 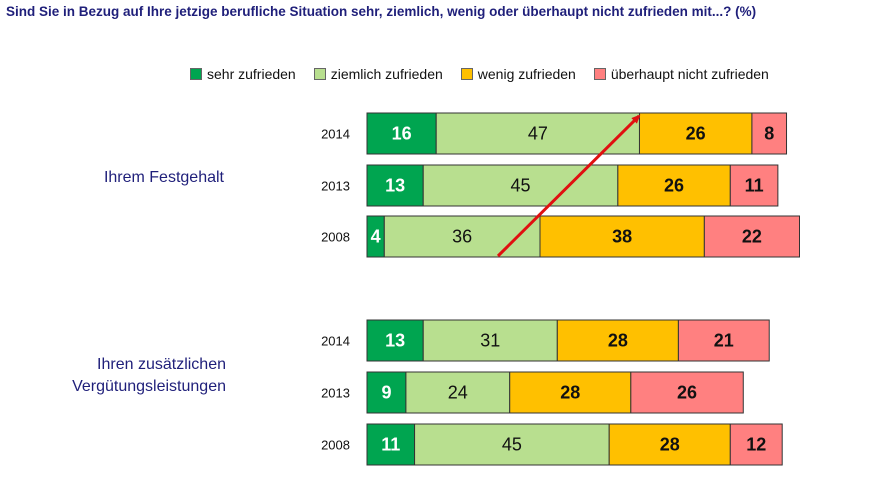 I want to click on bar-label-g2-2013-sehr: 9, so click(x=386, y=393).